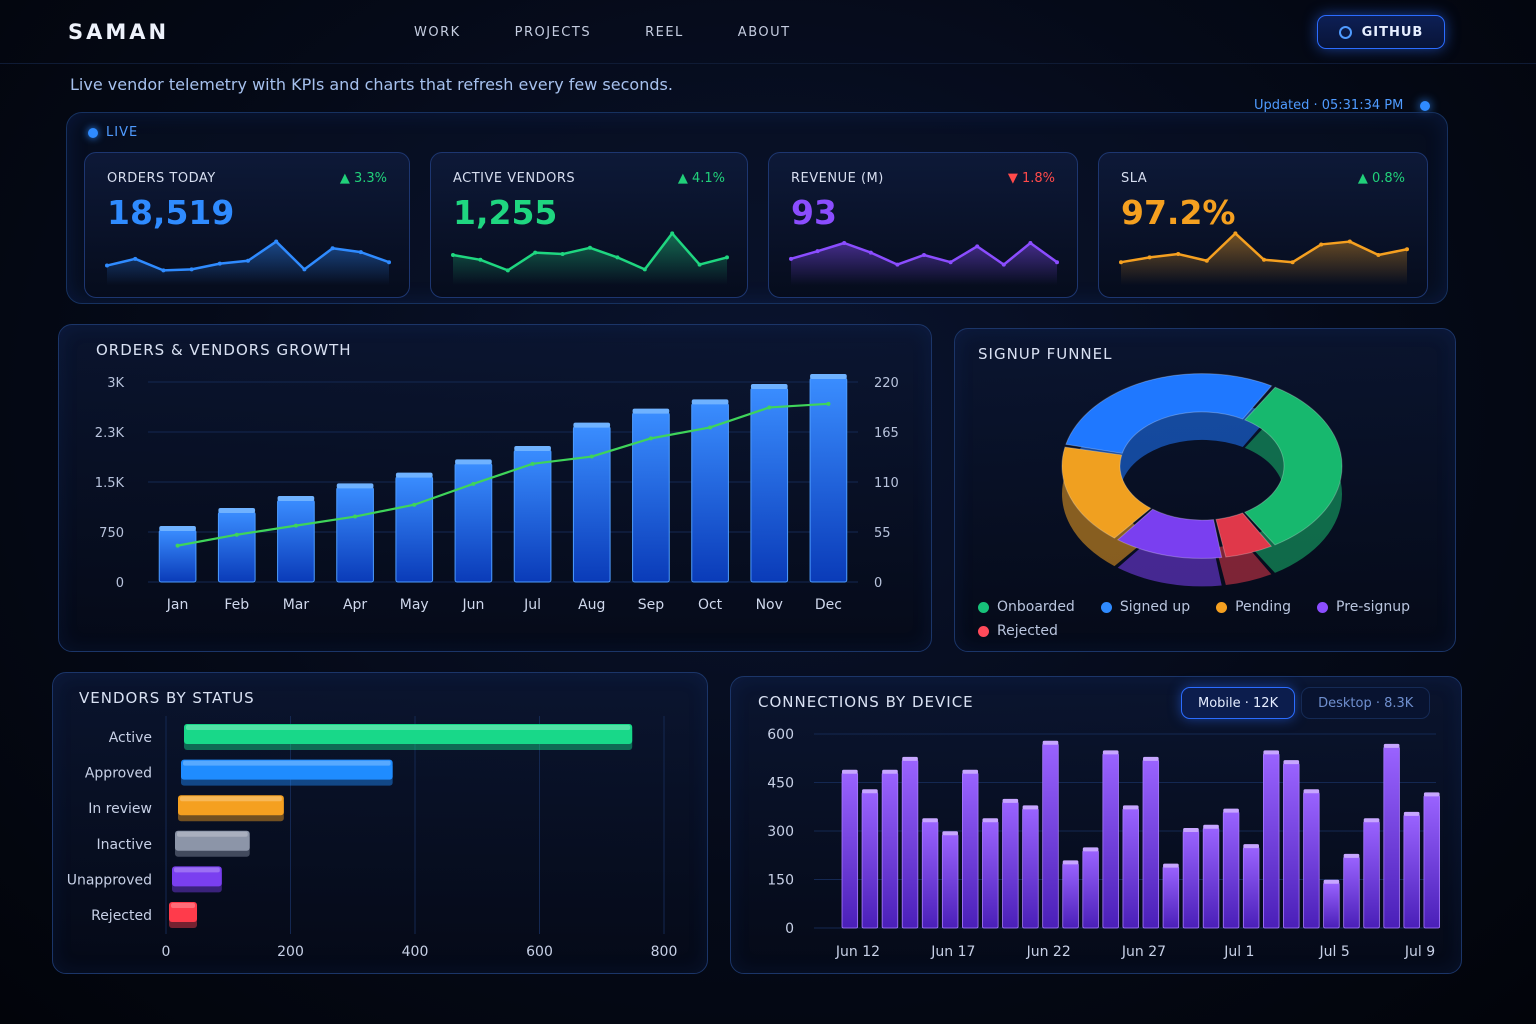 This screenshot has height=1024, width=1536. I want to click on status-panel, so click(380, 823).